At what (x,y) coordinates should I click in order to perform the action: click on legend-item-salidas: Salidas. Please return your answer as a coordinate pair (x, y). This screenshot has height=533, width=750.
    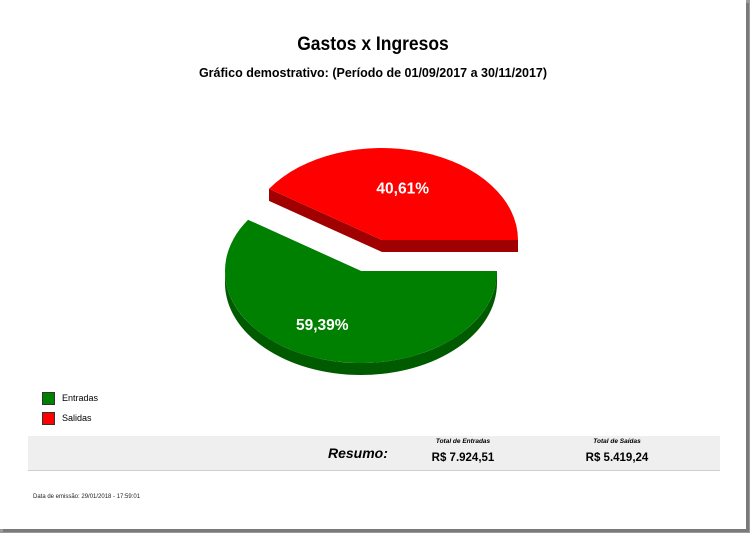
    Looking at the image, I should click on (70, 418).